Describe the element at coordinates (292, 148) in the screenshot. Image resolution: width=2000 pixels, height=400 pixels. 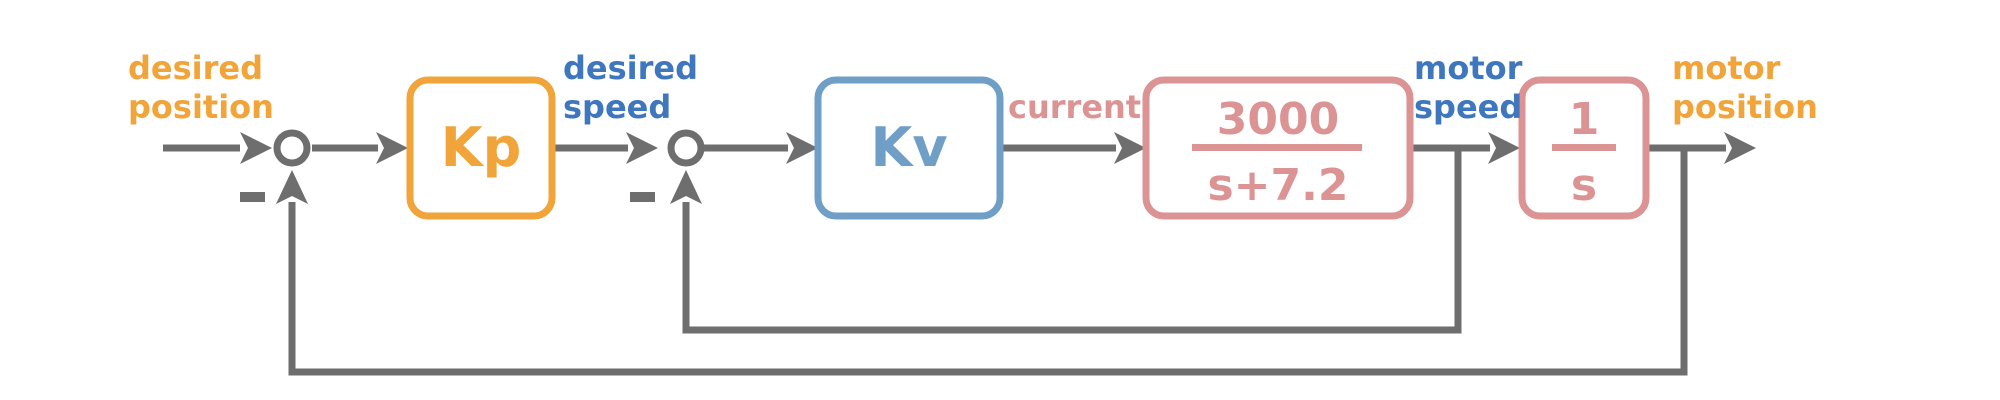
I see `summing-junction-position` at that location.